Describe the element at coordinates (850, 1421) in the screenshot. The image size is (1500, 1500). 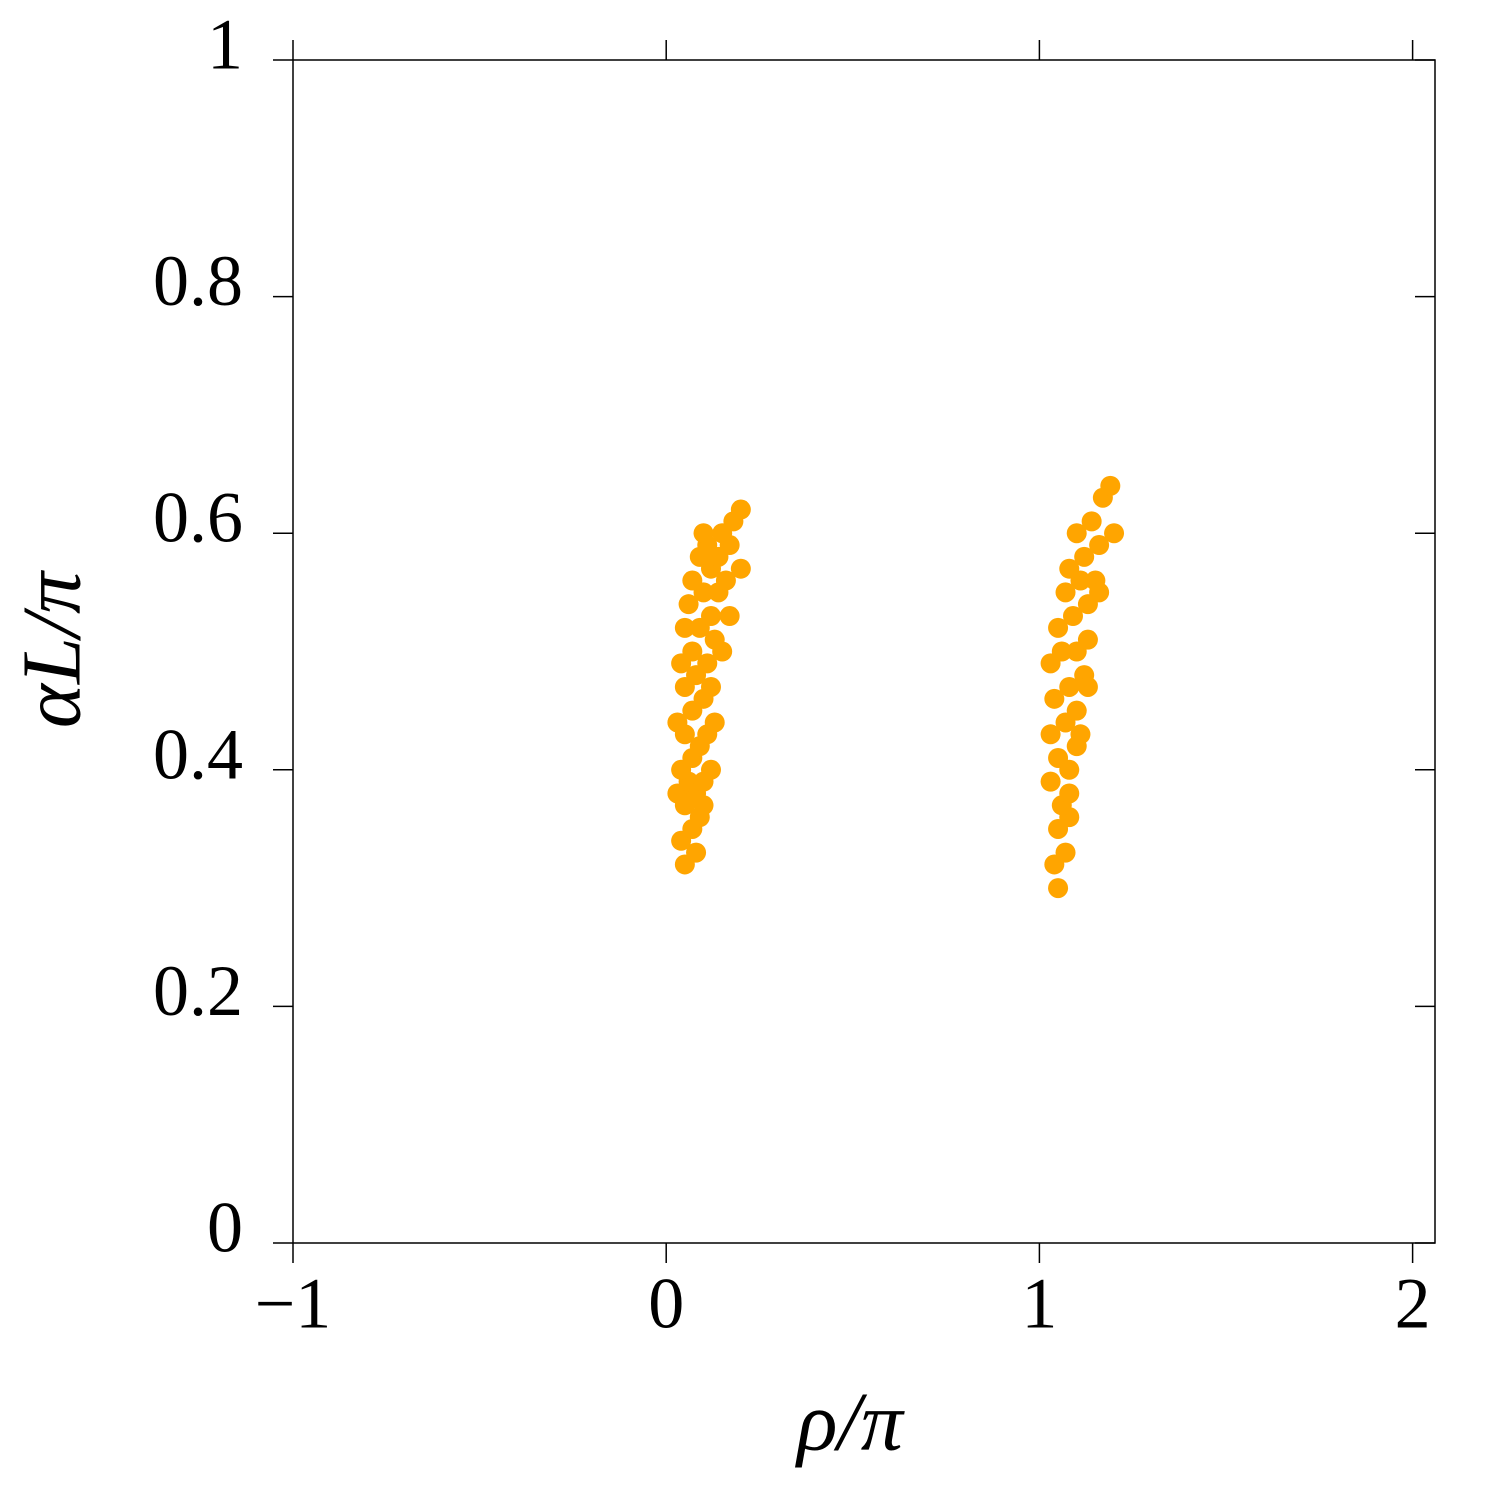
I see `x-axis-label: ρ/π` at that location.